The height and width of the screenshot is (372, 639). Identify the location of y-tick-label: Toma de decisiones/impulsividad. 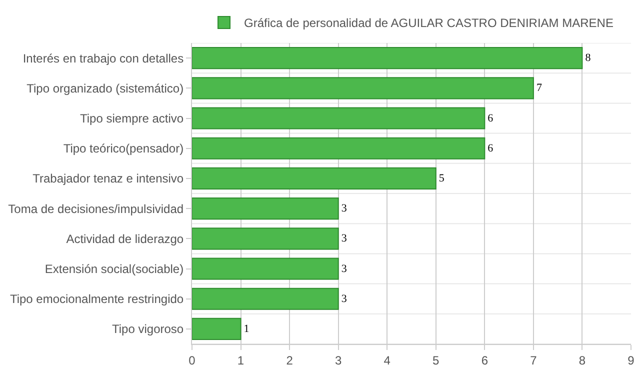
(96, 209).